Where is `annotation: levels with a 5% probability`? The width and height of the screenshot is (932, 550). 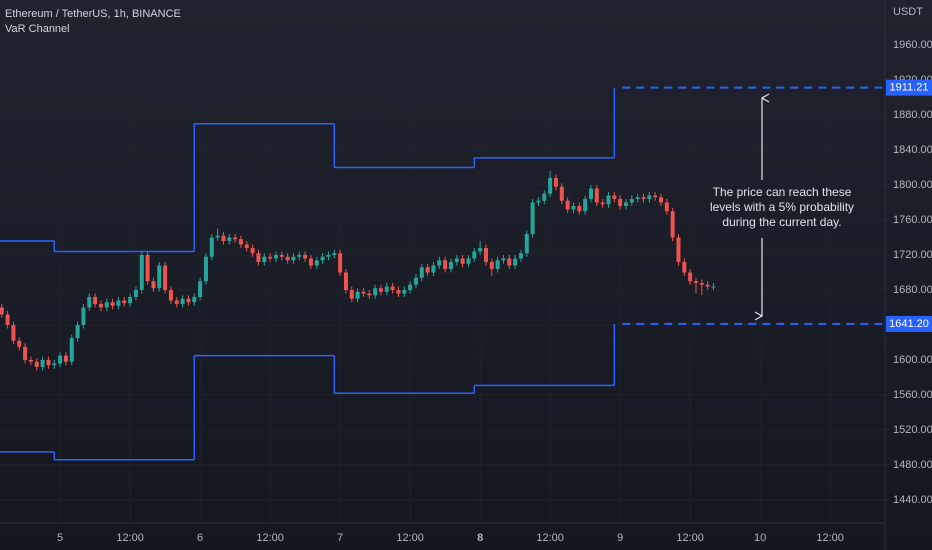
annotation: levels with a 5% probability is located at coordinates (782, 207).